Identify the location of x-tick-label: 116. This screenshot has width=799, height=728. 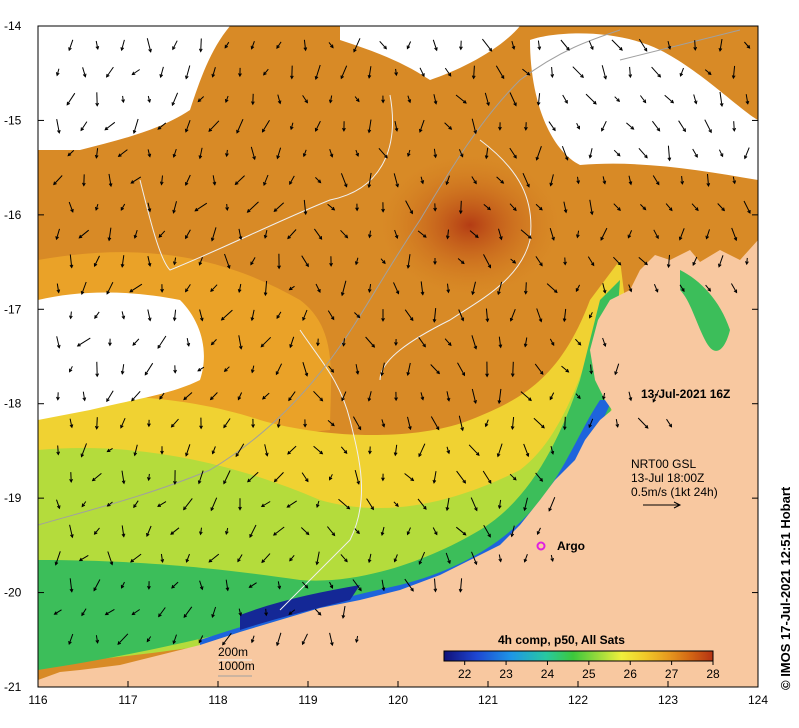
(37, 700).